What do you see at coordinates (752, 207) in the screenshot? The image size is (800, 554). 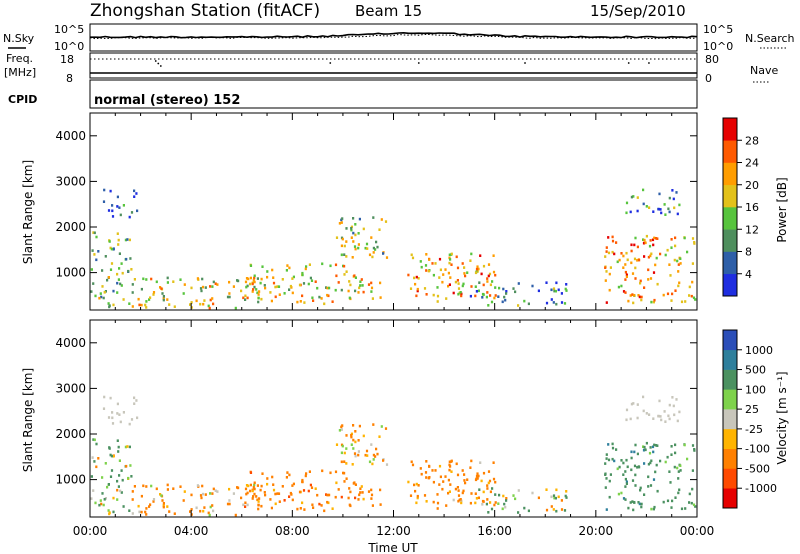 I see `colorbar-tick-label: 16` at bounding box center [752, 207].